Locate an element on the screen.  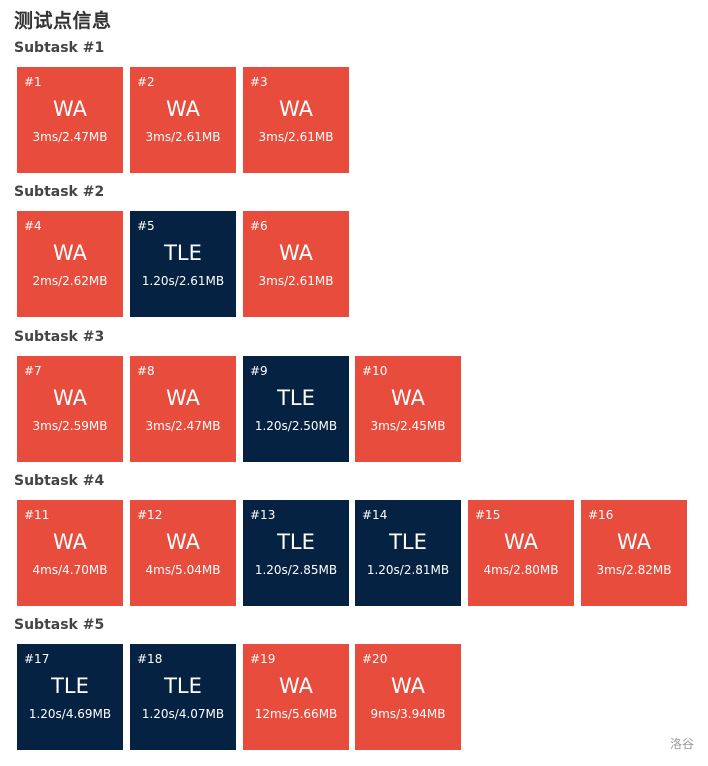
test-case-2: #2 WA 3ms/2.61MB is located at coordinates (183, 120).